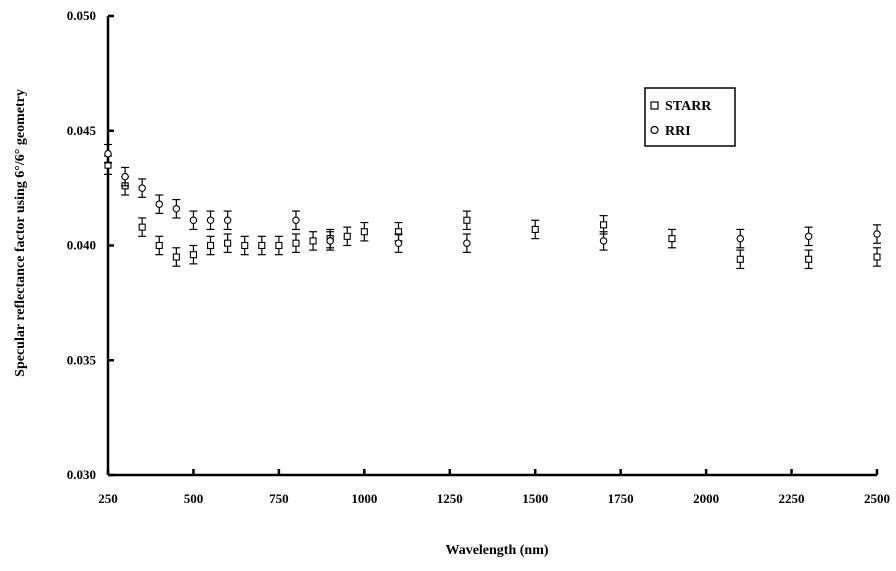 This screenshot has height=571, width=896. I want to click on legend-label-starr: STARR, so click(688, 106).